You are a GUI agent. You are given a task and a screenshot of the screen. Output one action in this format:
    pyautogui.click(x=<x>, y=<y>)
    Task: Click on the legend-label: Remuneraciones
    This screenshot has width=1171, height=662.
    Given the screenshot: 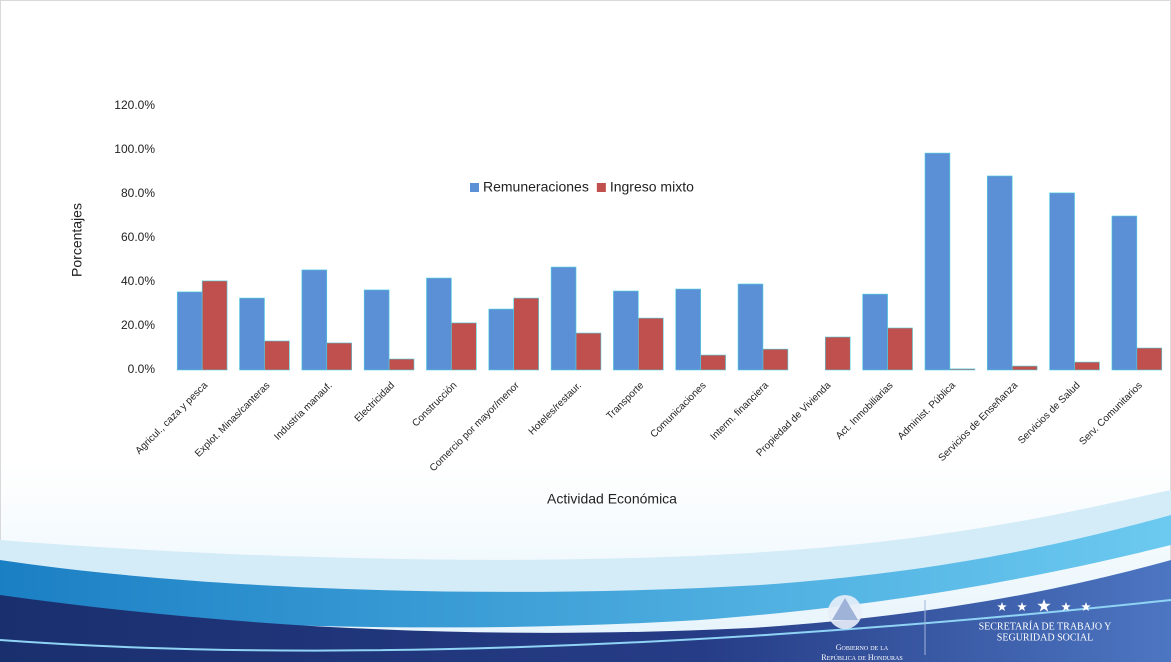 What is the action you would take?
    pyautogui.click(x=536, y=187)
    